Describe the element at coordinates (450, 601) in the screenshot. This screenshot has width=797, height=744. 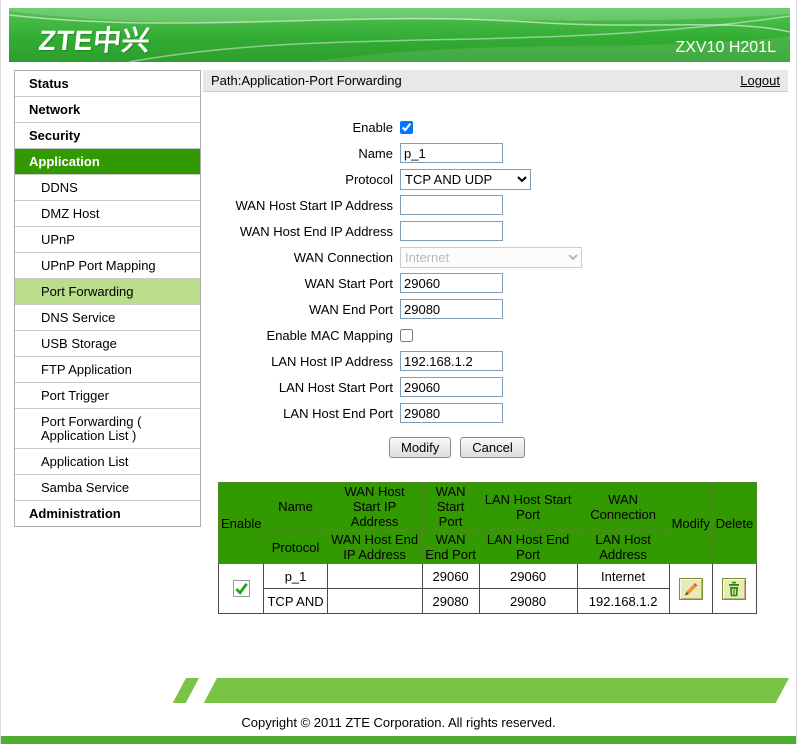
I see `rule-wan-end-port-cell: 29080` at that location.